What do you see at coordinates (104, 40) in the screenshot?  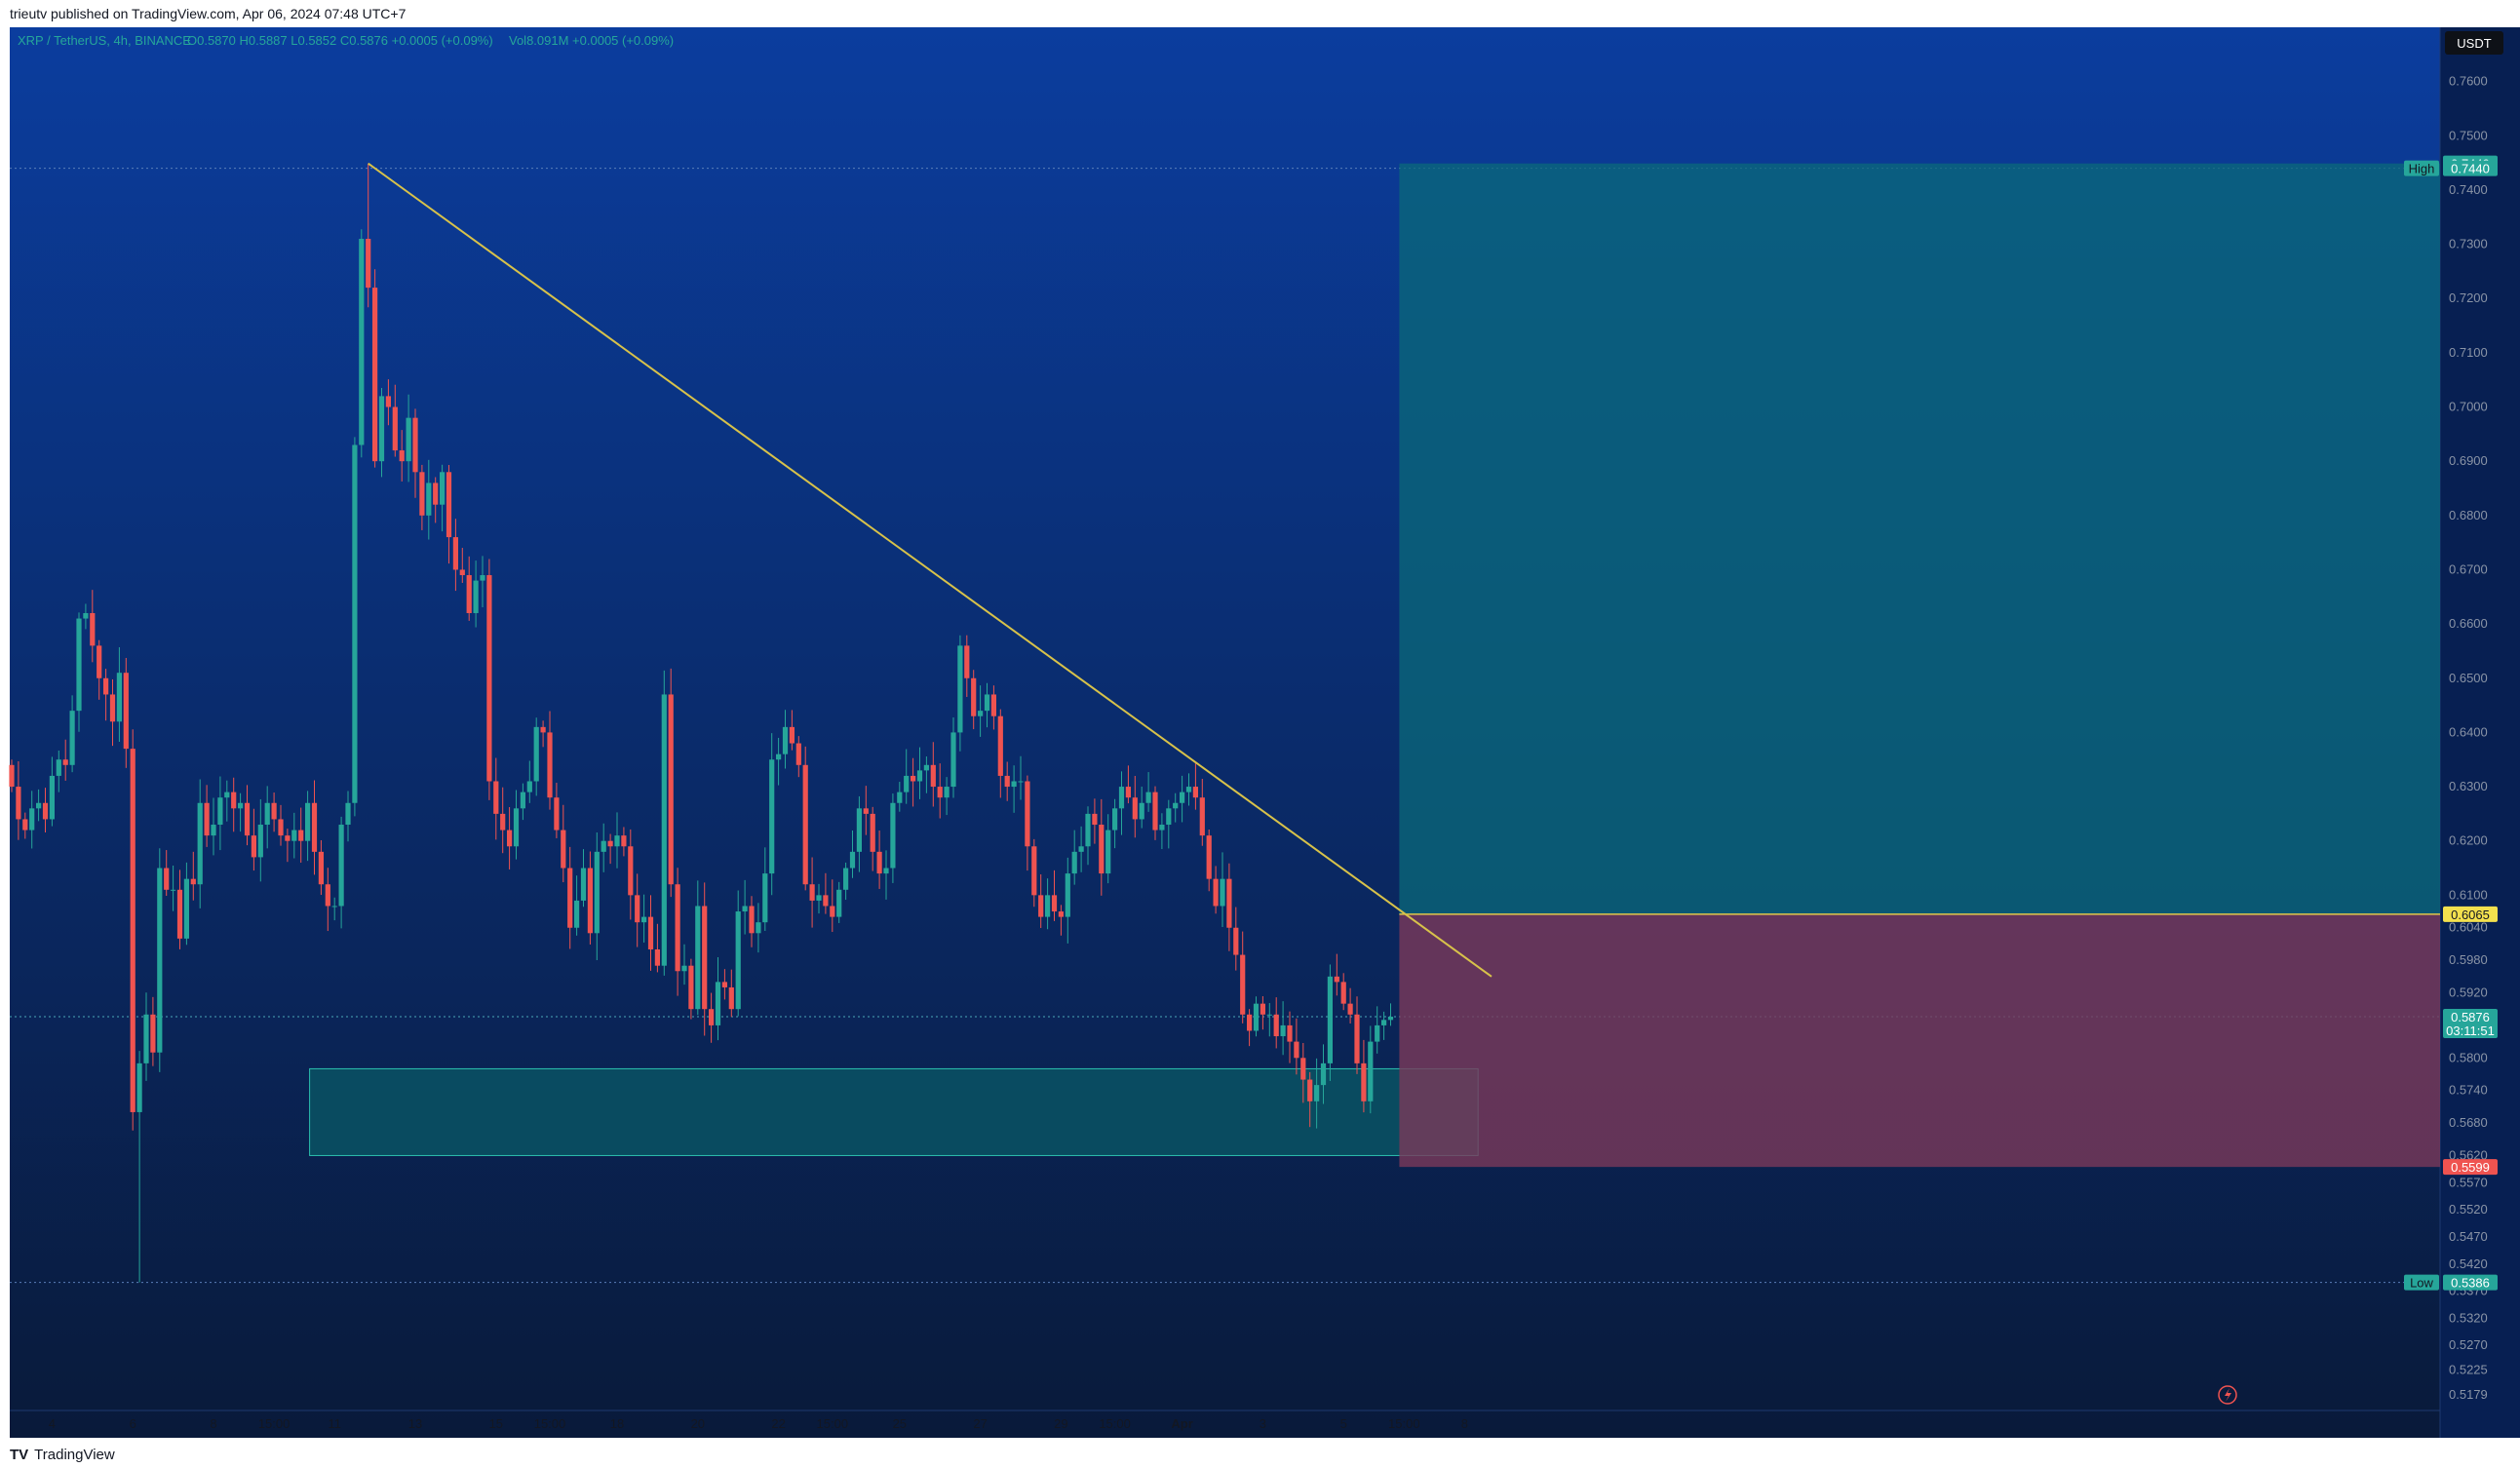 I see `legend-symbol: XRP / TetherUS, 4h, BINANCE` at bounding box center [104, 40].